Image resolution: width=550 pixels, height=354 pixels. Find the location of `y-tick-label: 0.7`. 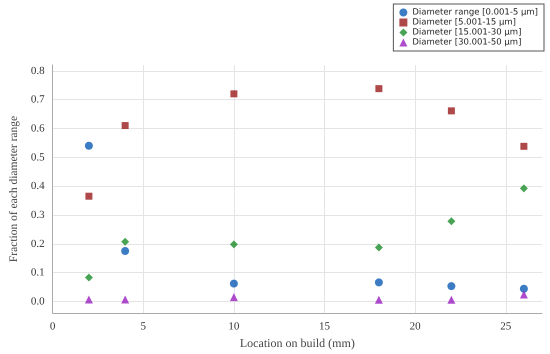

y-tick-label: 0.7 is located at coordinates (38, 100).